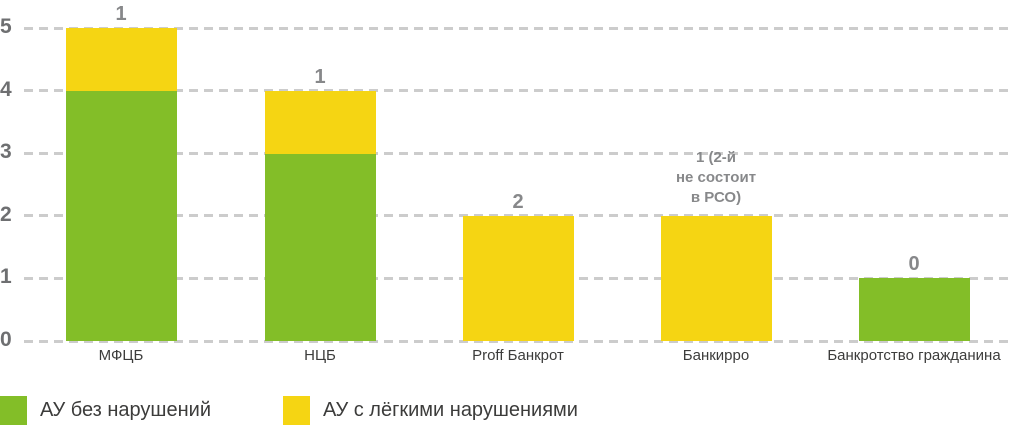  What do you see at coordinates (914, 355) in the screenshot?
I see `x-axis-label: Банкротство гражданина` at bounding box center [914, 355].